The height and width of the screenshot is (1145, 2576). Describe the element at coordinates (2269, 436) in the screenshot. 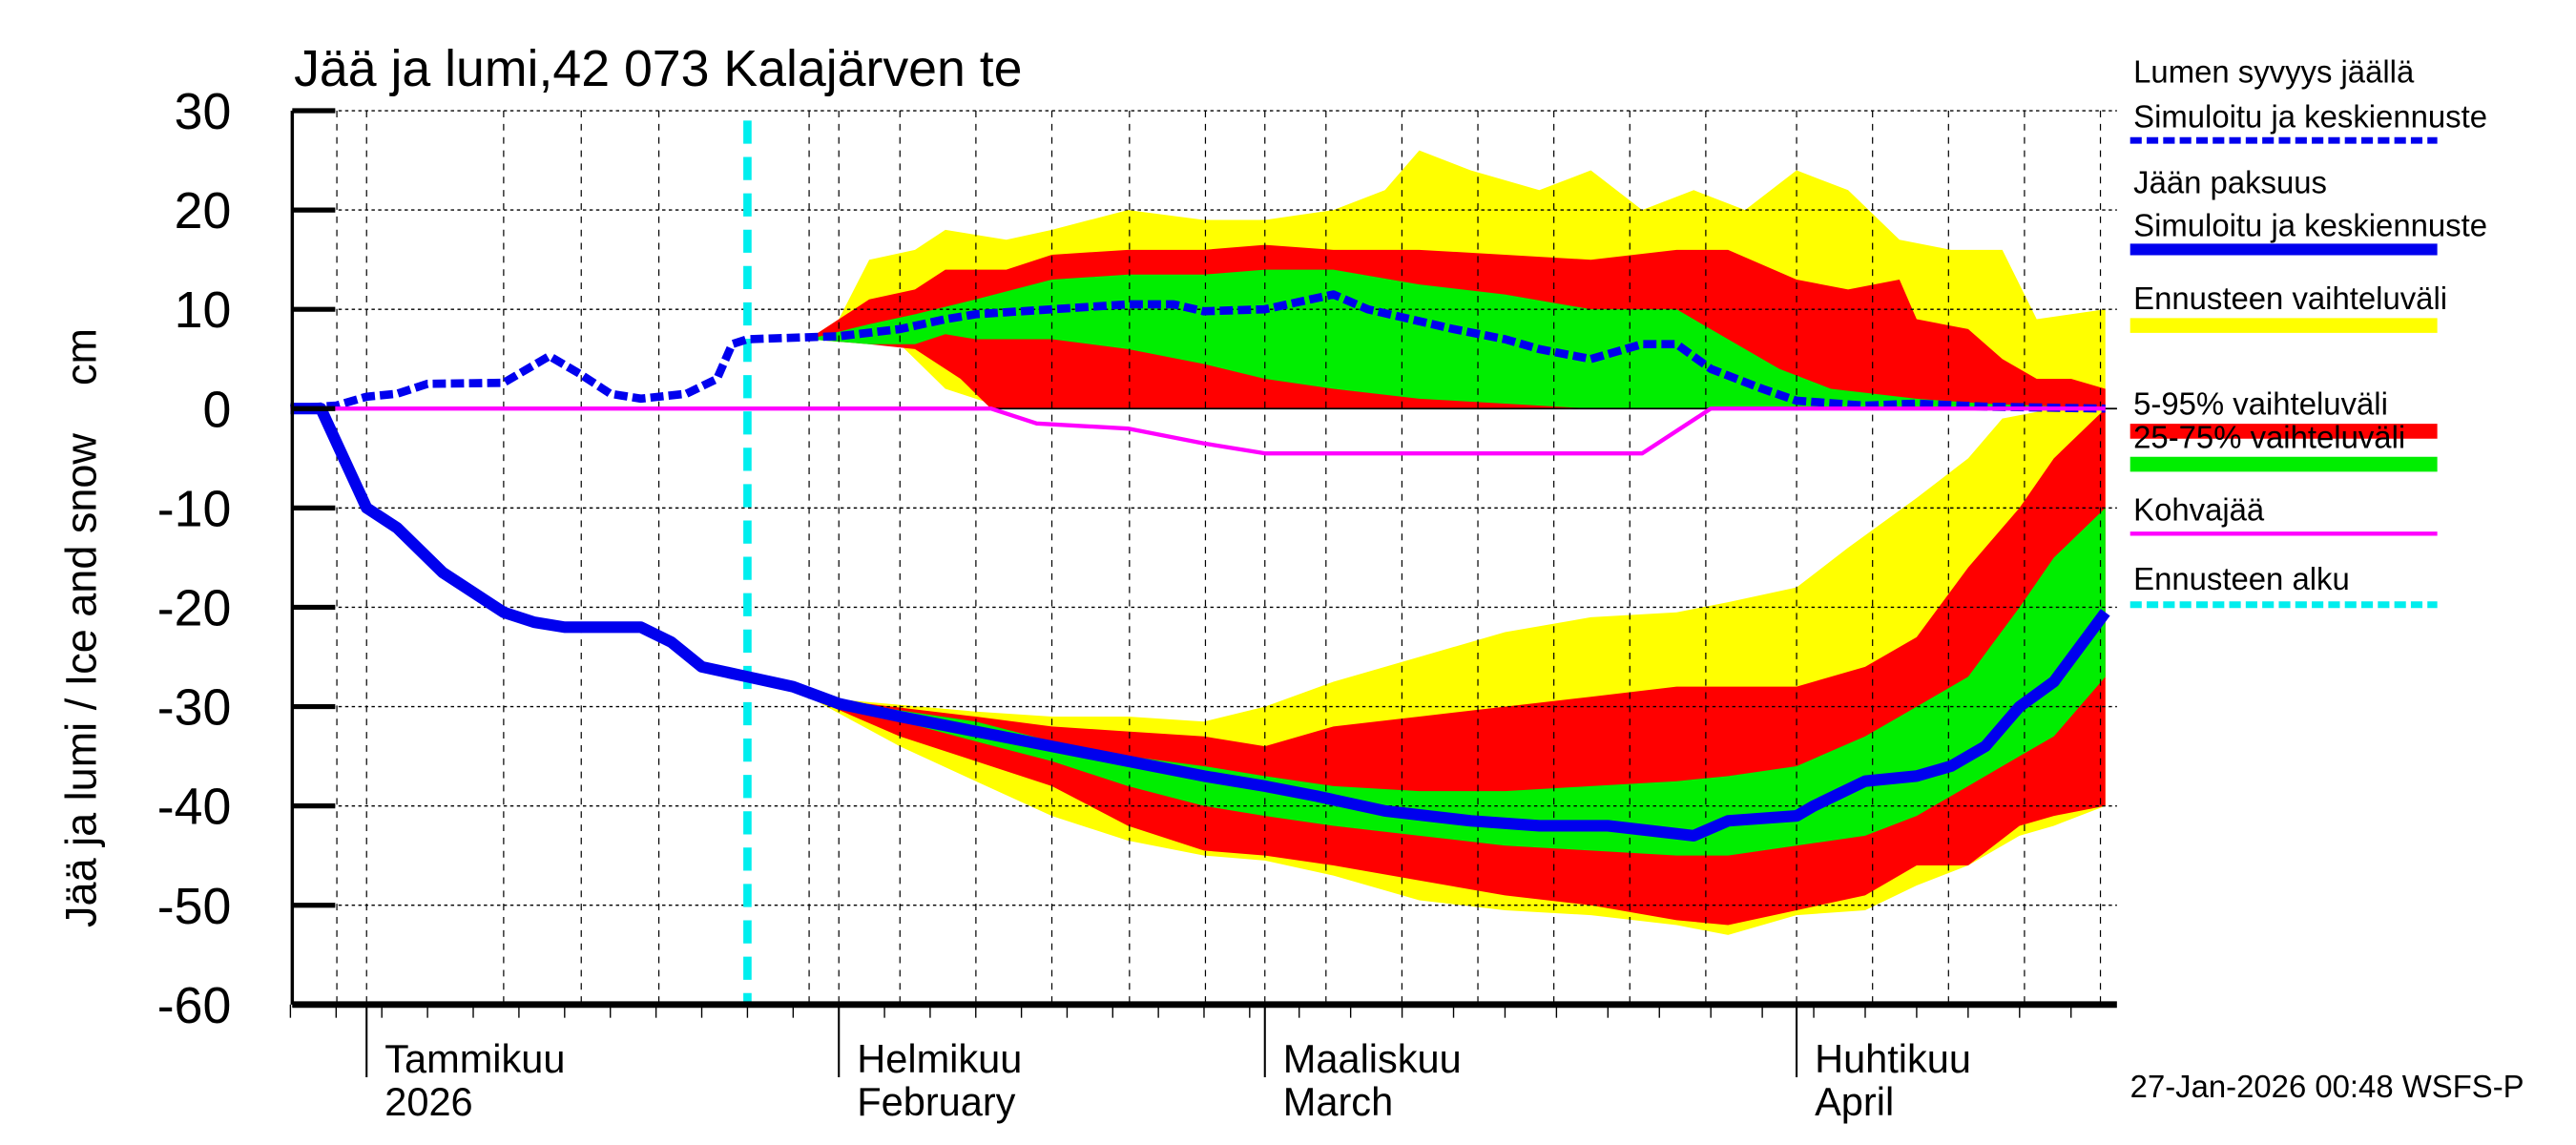

I see `legend-label-p25_75: 25-75% vaihteluväli` at that location.